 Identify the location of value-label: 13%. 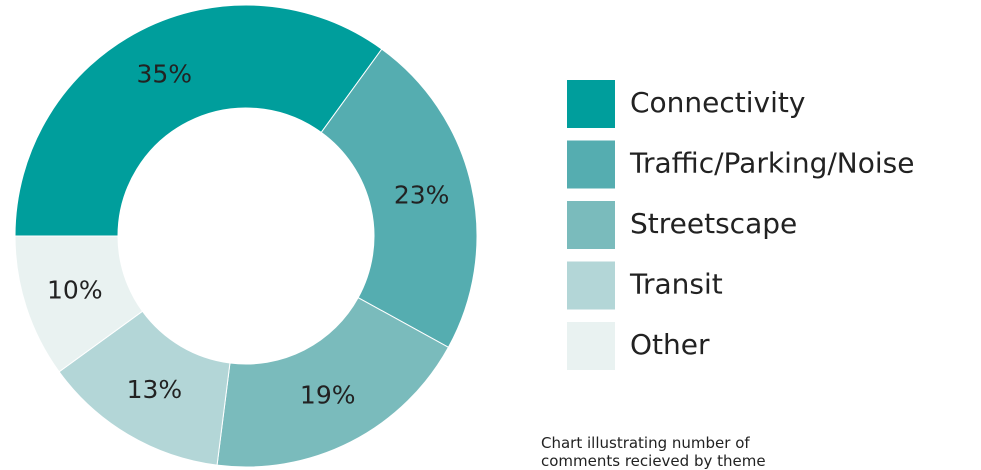
(155, 389).